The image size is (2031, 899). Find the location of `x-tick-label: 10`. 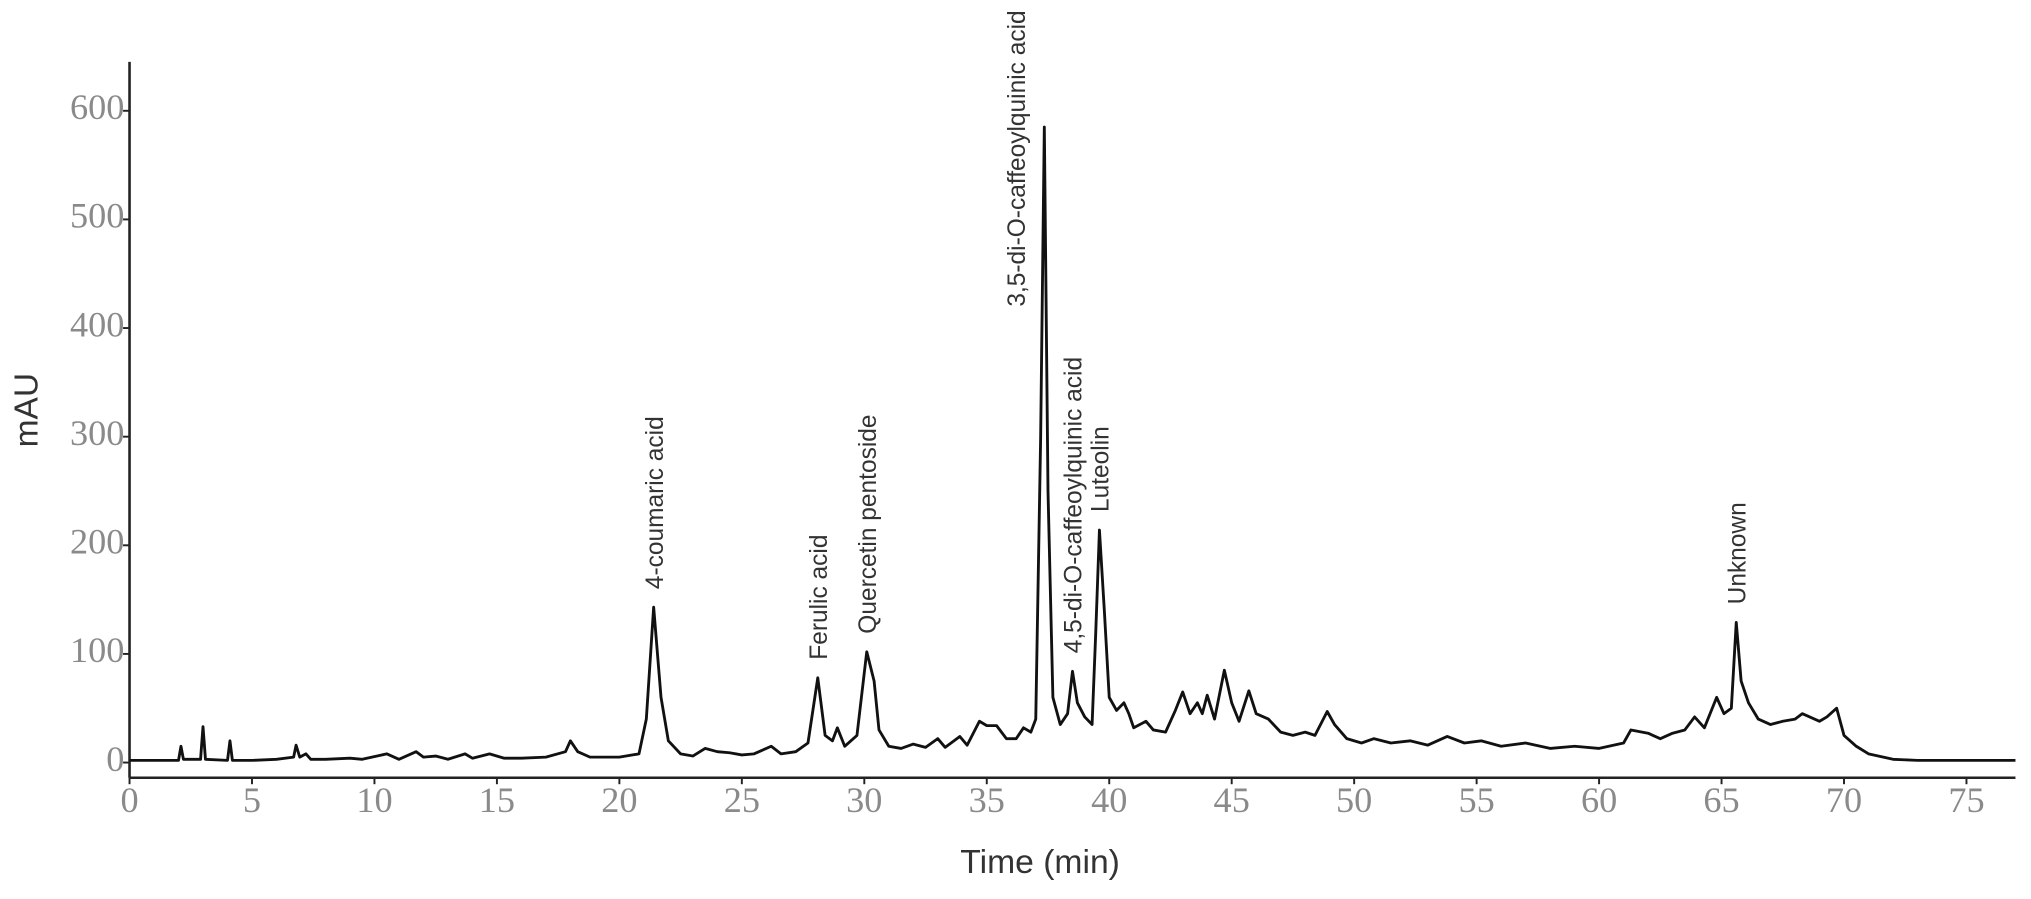

x-tick-label: 10 is located at coordinates (374, 800).